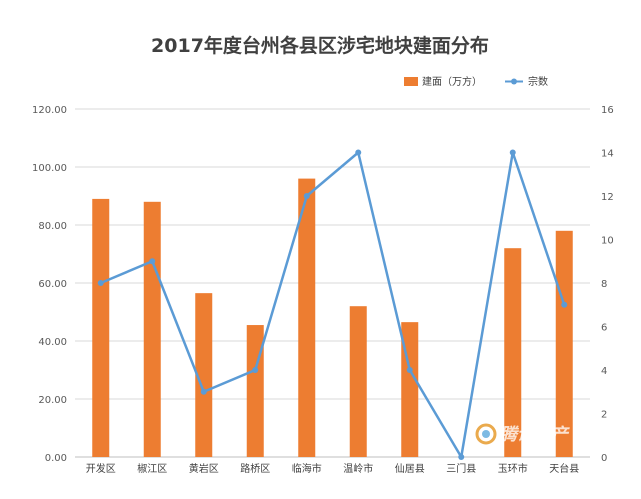 This screenshot has height=499, width=641. What do you see at coordinates (49, 168) in the screenshot?
I see `y-left-tick-label: 100.00` at bounding box center [49, 168].